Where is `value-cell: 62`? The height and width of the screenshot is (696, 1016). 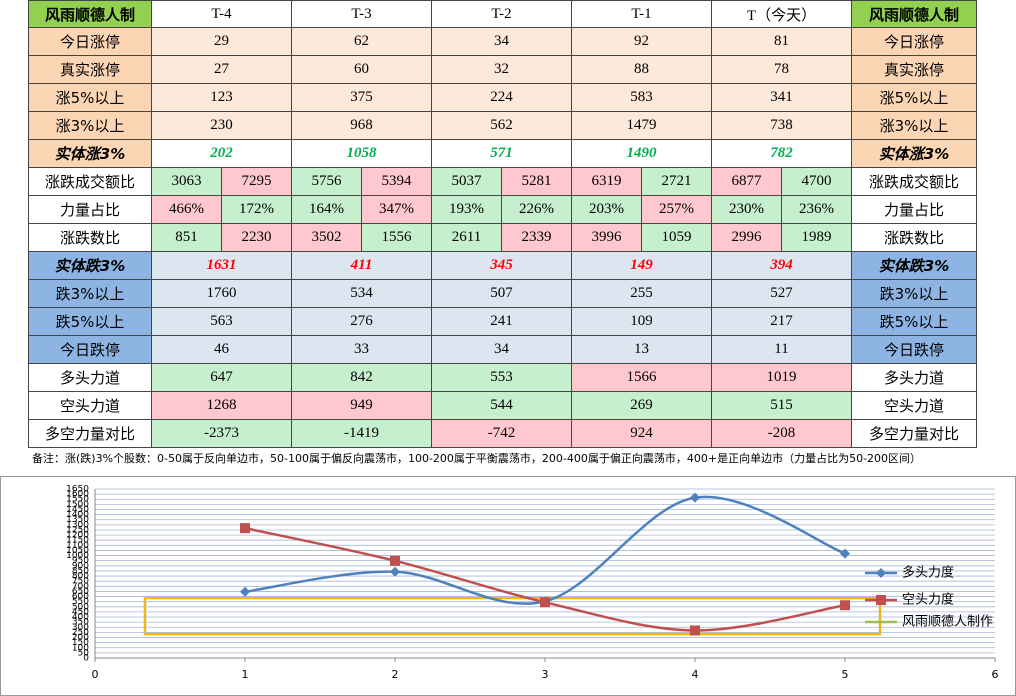 value-cell: 62 is located at coordinates (362, 42).